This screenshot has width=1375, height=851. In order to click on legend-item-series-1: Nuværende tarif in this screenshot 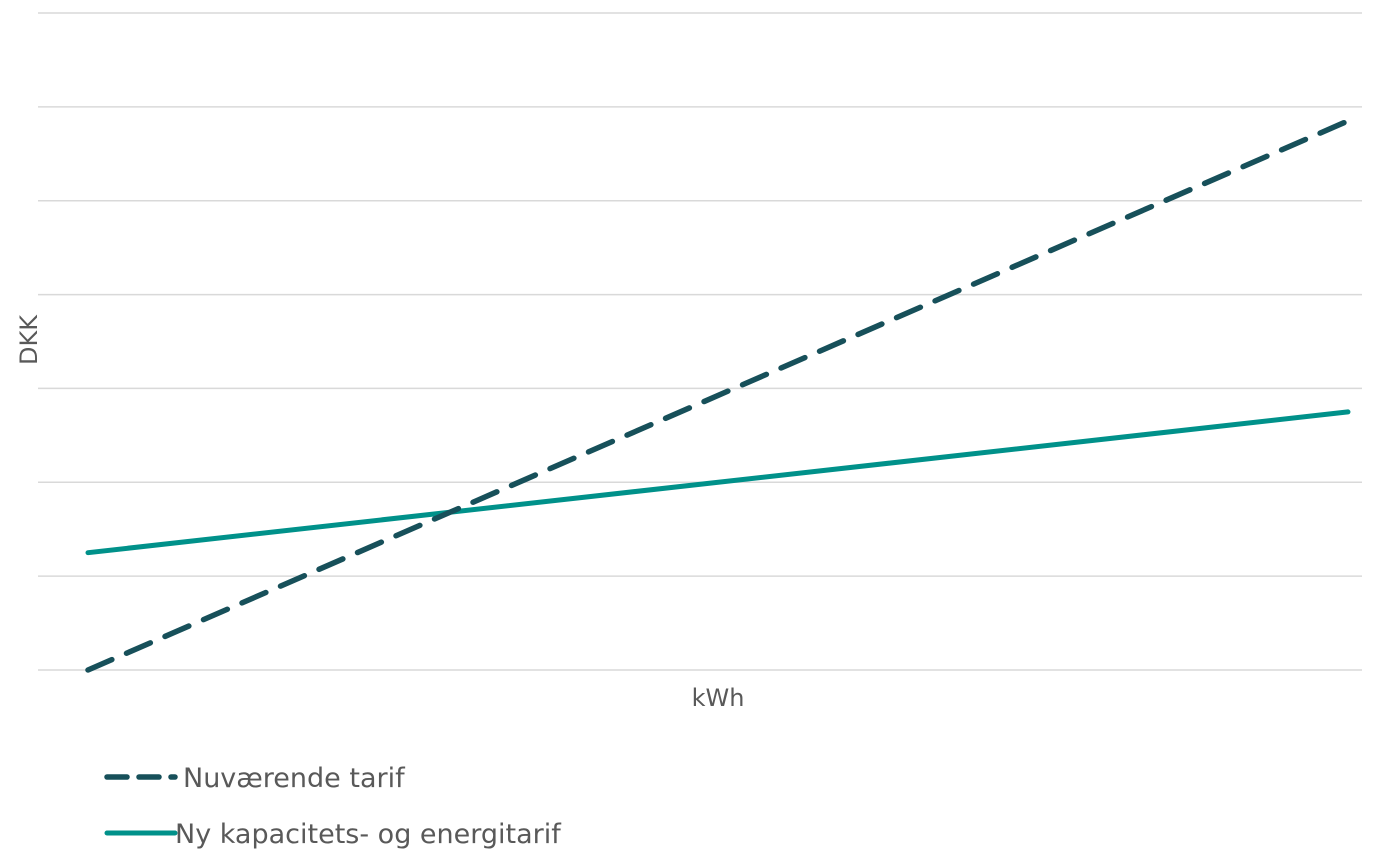, I will do `click(255, 778)`.